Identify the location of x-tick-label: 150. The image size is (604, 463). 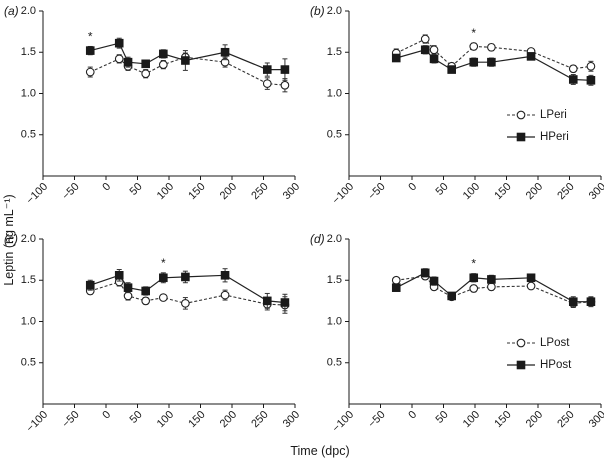
(502, 191).